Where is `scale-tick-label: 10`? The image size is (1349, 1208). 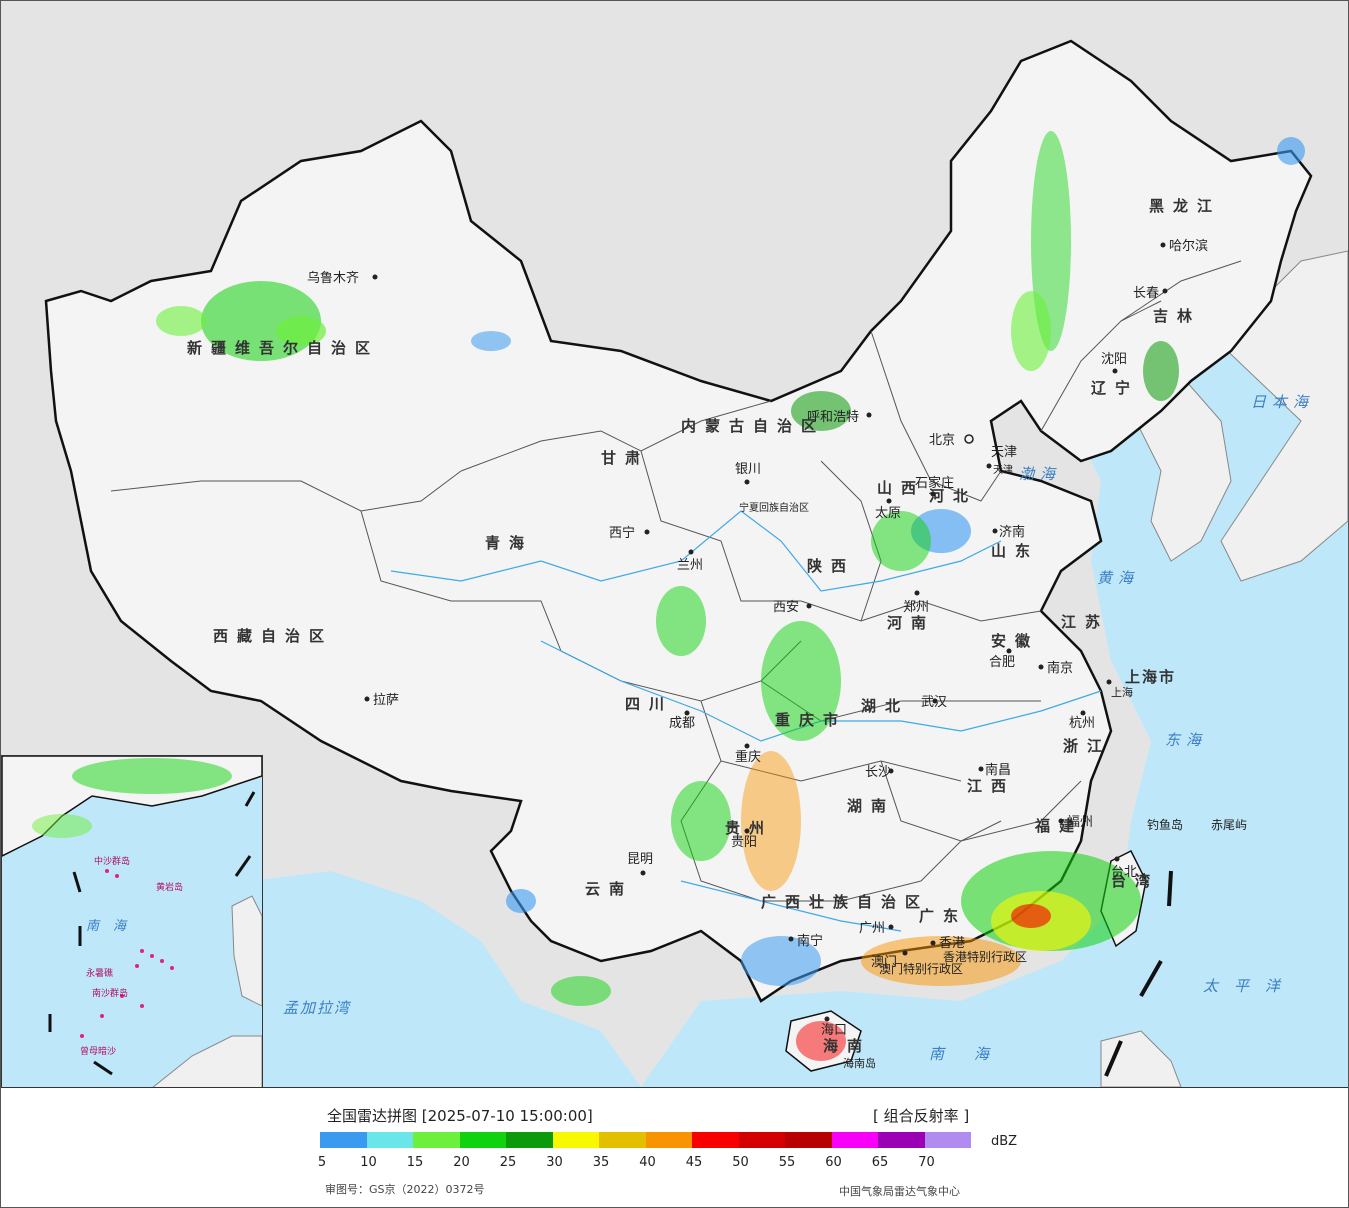 scale-tick-label: 10 is located at coordinates (368, 1162).